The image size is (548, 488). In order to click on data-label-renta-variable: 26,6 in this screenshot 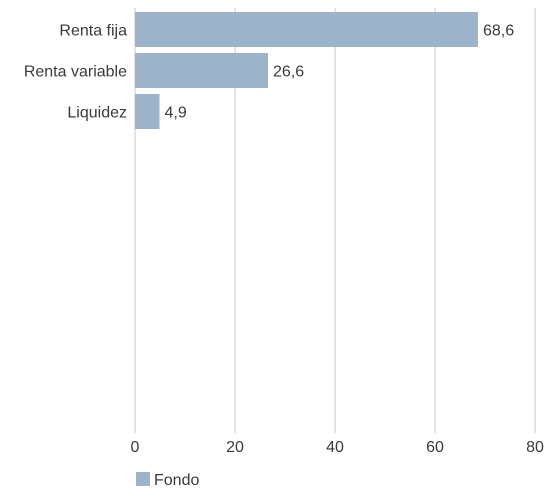, I will do `click(288, 72)`.